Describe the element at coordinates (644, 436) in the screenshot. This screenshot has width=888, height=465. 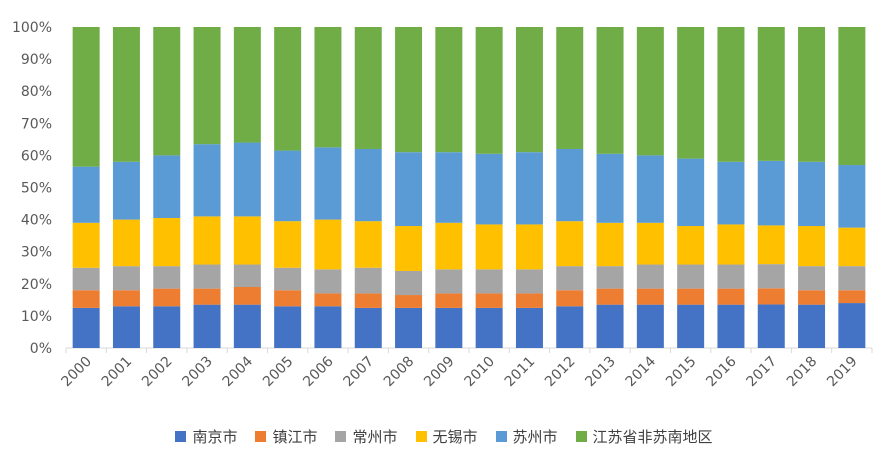
I see `legend-item: 江苏省非苏南地区` at that location.